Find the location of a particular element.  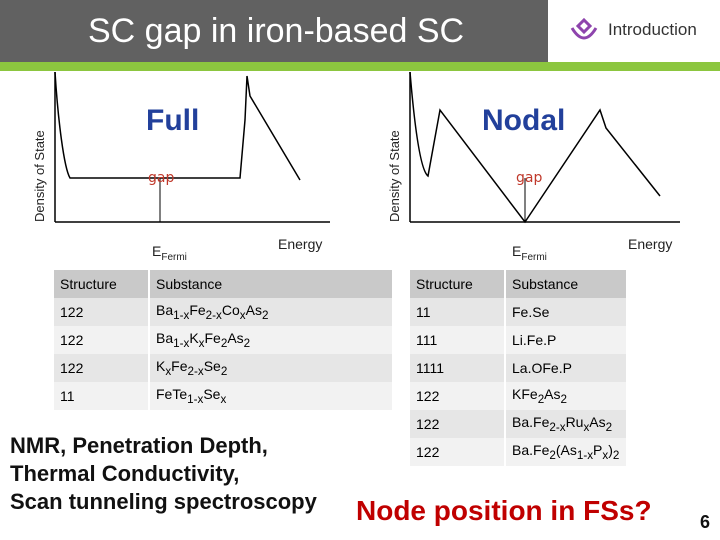

section-label: Introduction is located at coordinates (652, 29).